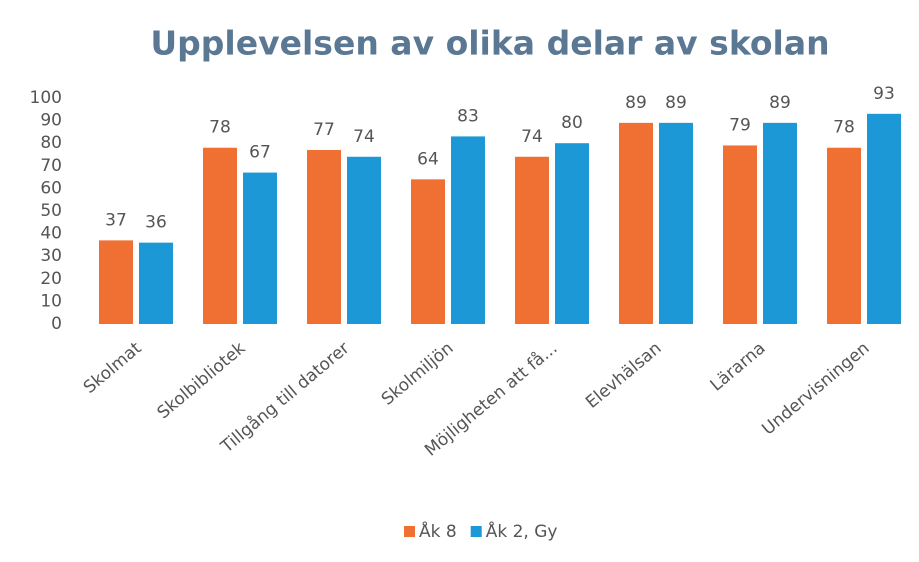 This screenshot has height=562, width=919. I want to click on legend-label: Åk 8, so click(438, 531).